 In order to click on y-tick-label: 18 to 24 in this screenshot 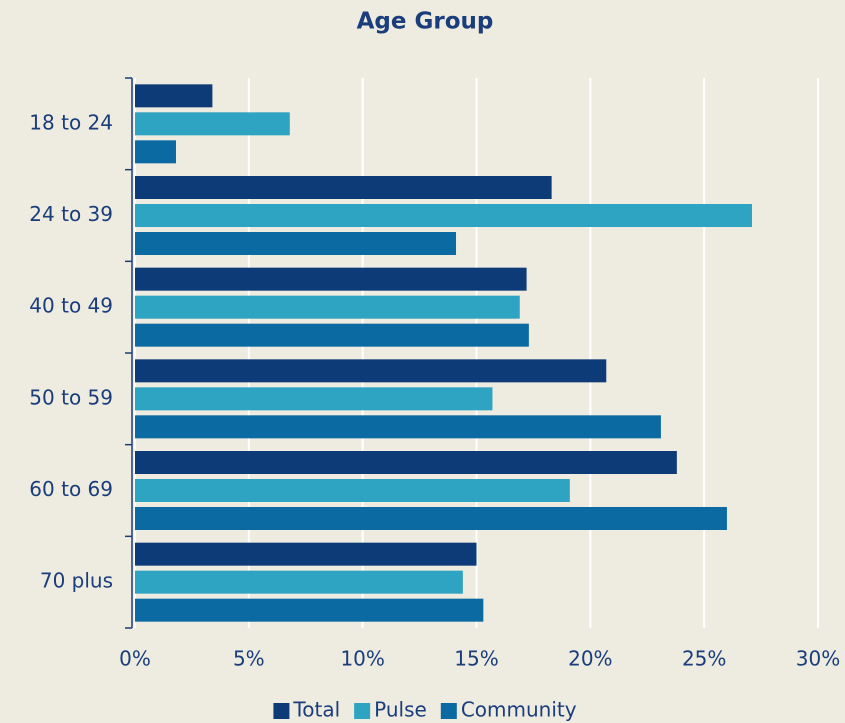, I will do `click(71, 122)`.